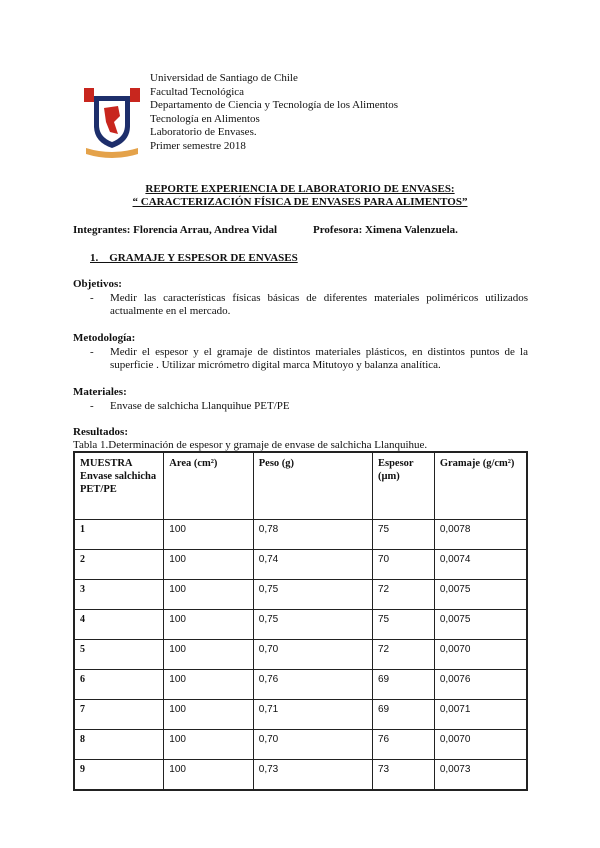 The height and width of the screenshot is (848, 600). What do you see at coordinates (312, 684) in the screenshot?
I see `table-cell: 0,76` at bounding box center [312, 684].